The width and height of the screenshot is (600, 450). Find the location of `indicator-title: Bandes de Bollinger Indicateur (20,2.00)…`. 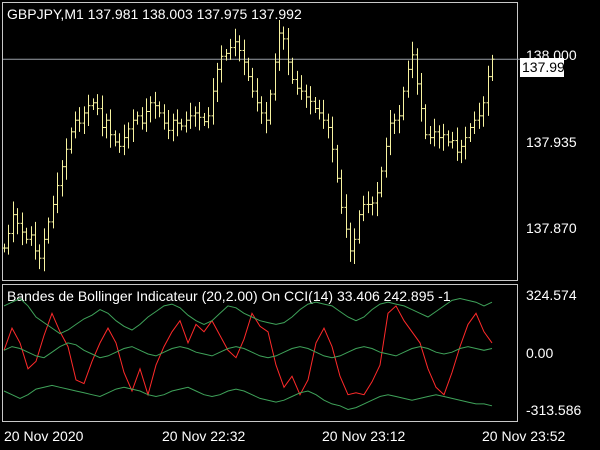

indicator-title: Bandes de Bollinger Indicateur (20,2.00)… is located at coordinates (229, 296).